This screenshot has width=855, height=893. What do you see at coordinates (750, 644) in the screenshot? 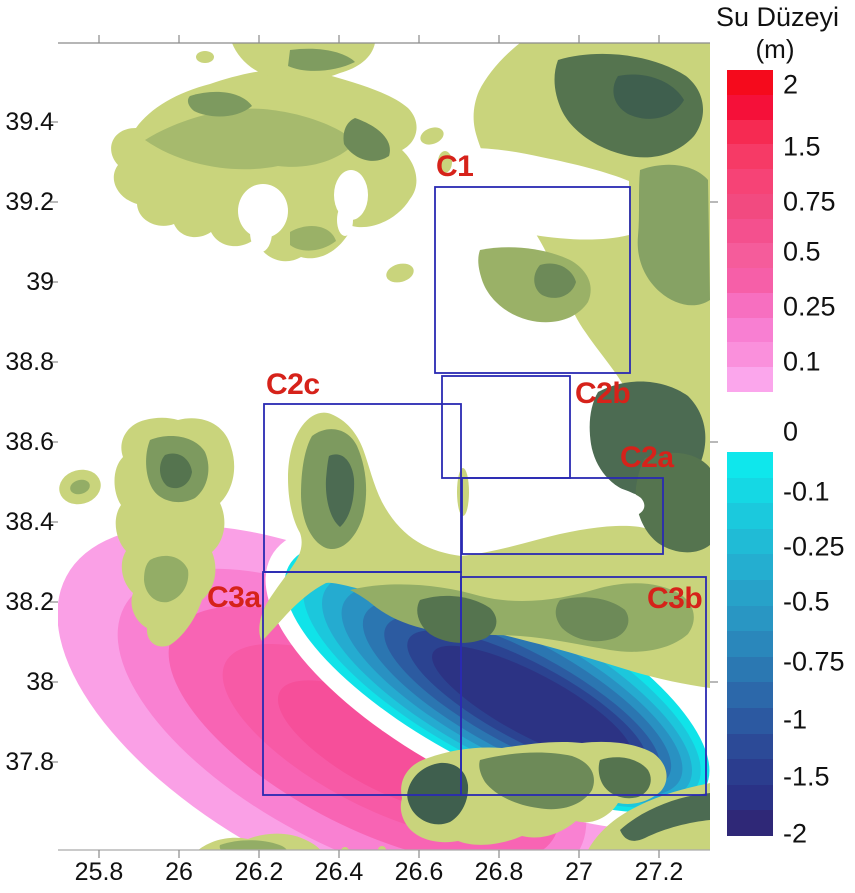
I see `negative-colorbar` at bounding box center [750, 644].